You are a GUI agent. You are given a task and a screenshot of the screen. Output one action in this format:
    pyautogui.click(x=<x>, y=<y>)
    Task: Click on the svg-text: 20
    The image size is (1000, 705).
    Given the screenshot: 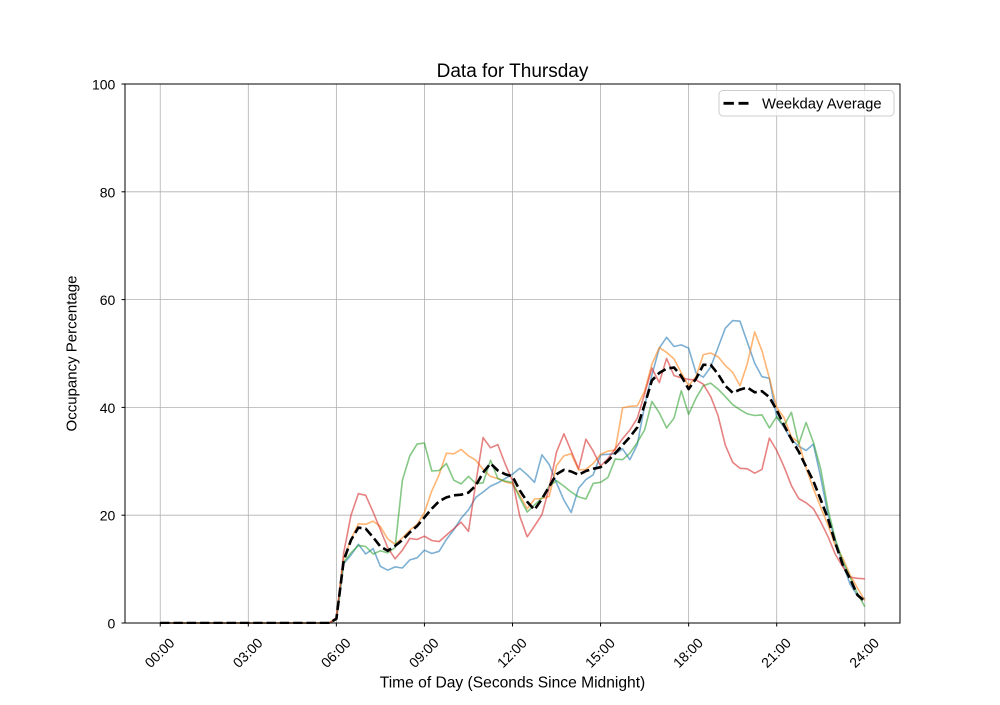 What is the action you would take?
    pyautogui.click(x=108, y=516)
    